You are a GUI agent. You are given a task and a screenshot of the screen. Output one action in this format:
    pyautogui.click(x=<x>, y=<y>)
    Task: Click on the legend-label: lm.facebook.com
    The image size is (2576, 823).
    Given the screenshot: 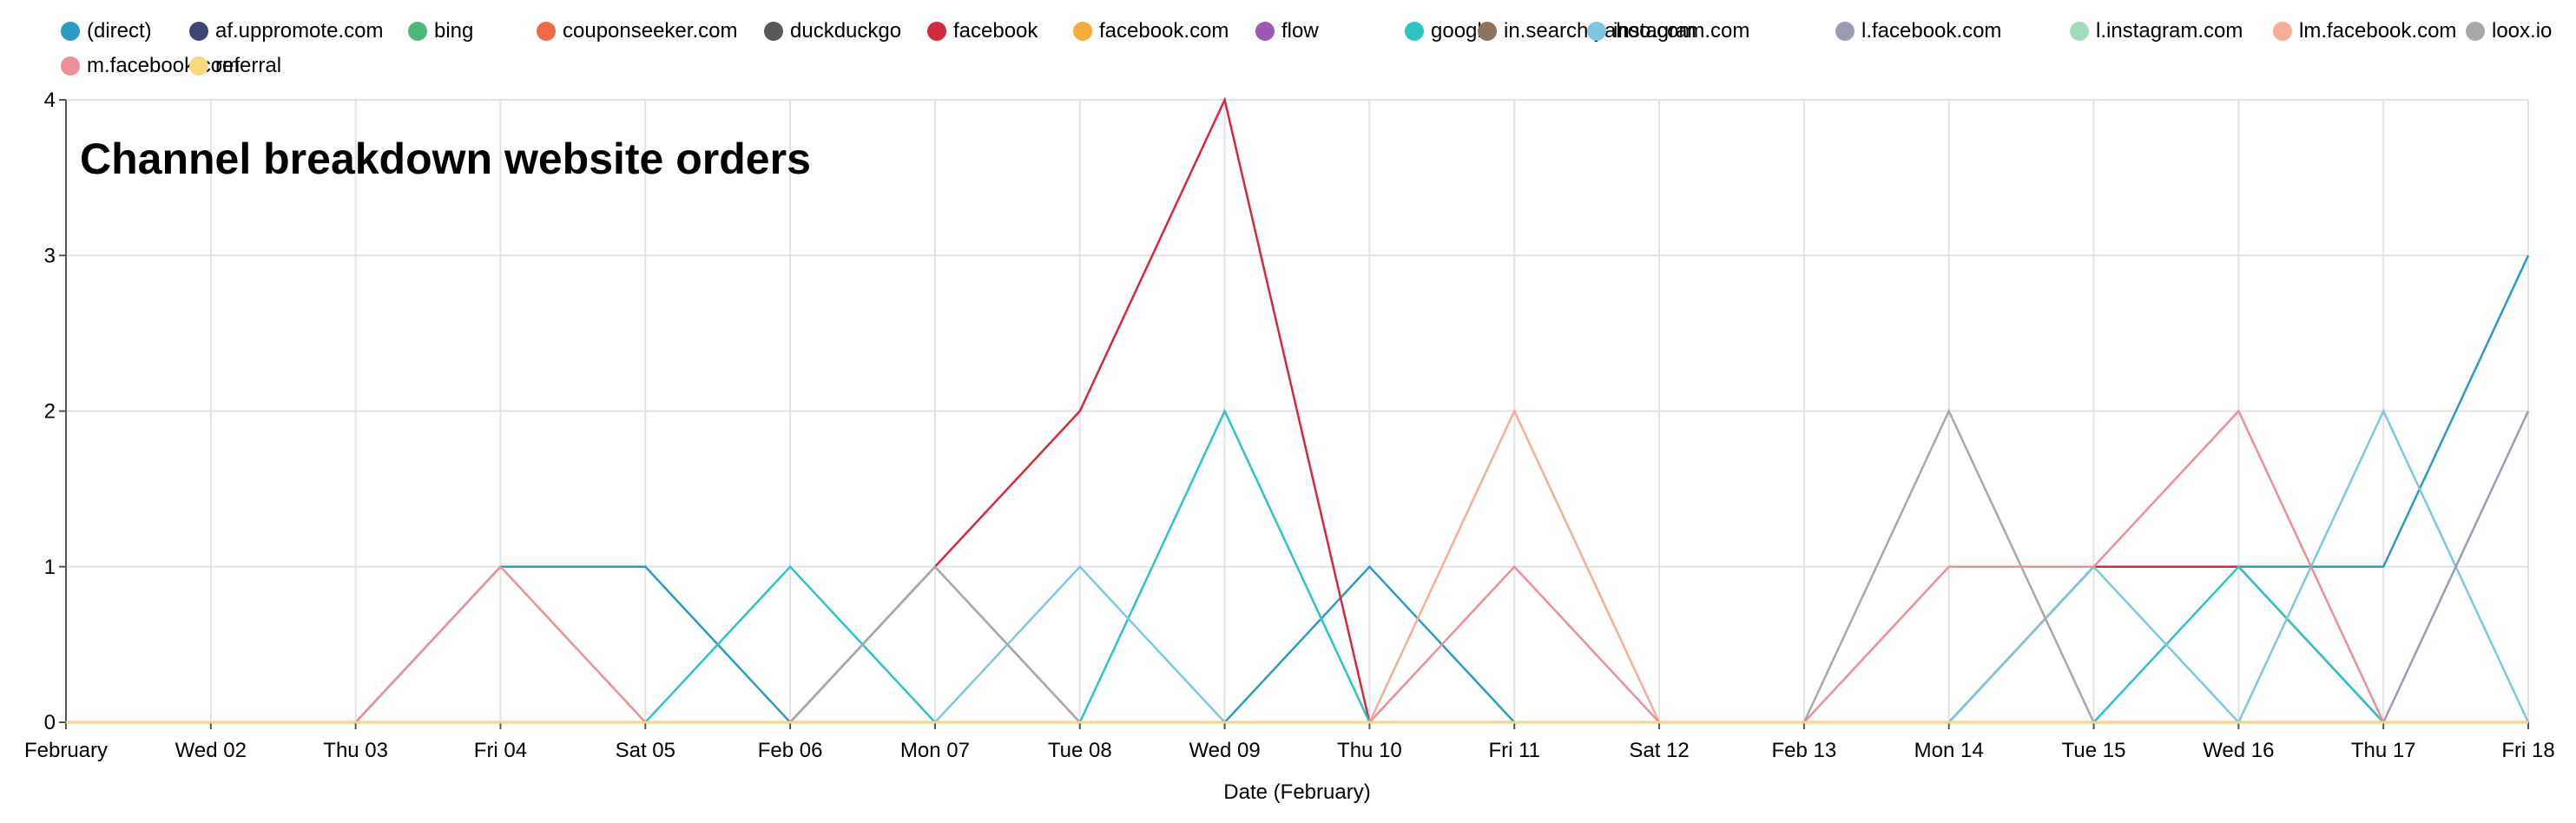 What is the action you would take?
    pyautogui.click(x=2378, y=31)
    